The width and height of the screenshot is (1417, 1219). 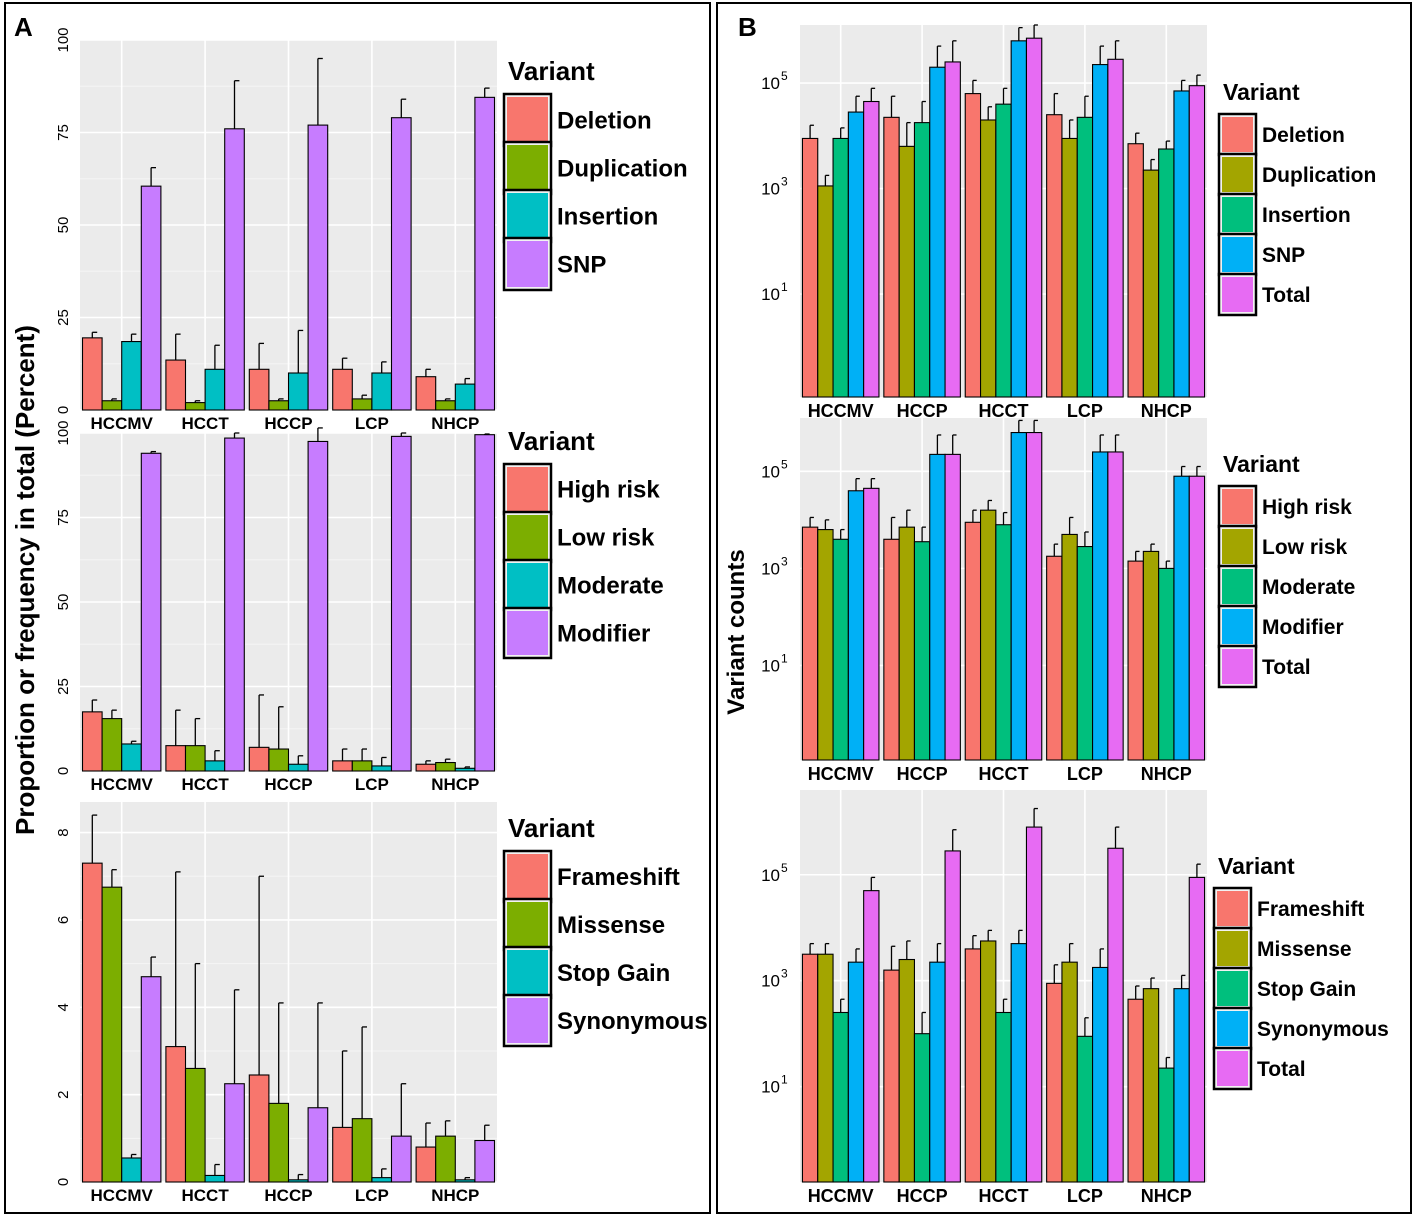 I want to click on y-tick-exponent: 1, so click(x=784, y=1080).